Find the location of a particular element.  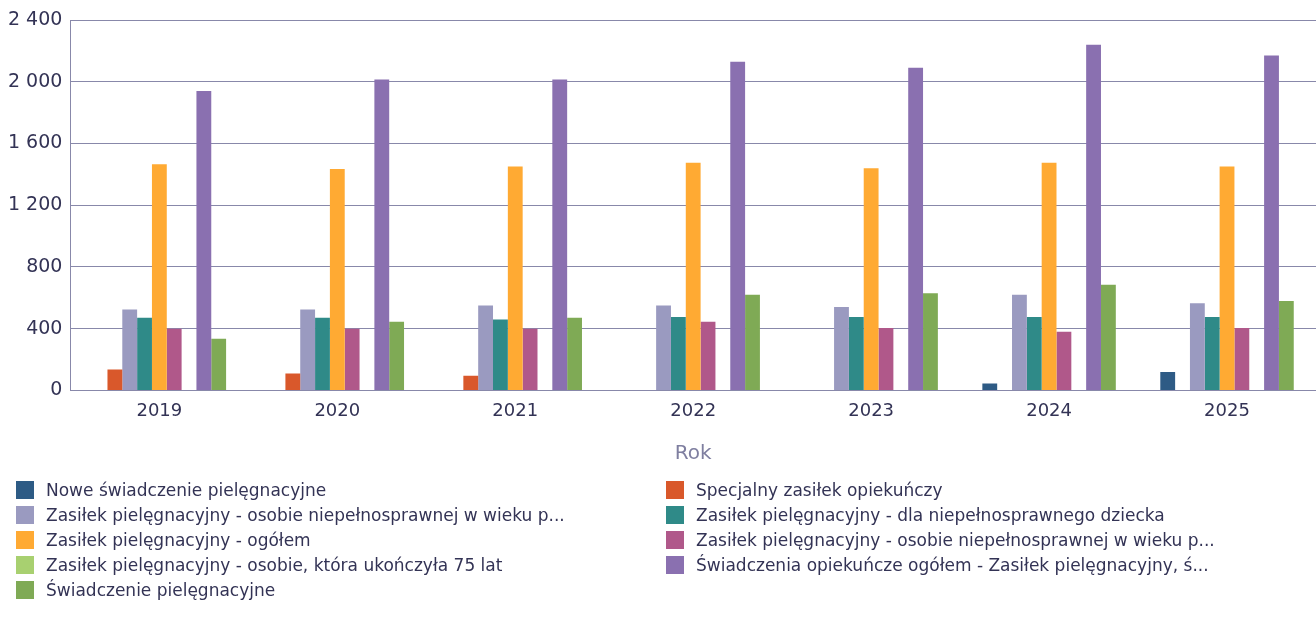

y-tick-label: 2 400 is located at coordinates (35, 17).